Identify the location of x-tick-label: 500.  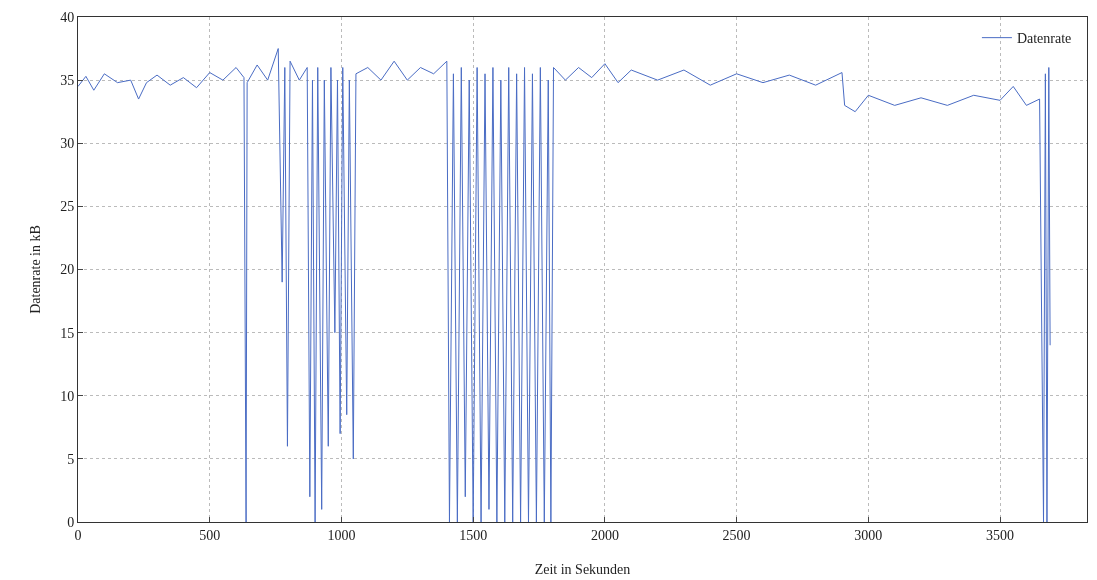
(210, 535).